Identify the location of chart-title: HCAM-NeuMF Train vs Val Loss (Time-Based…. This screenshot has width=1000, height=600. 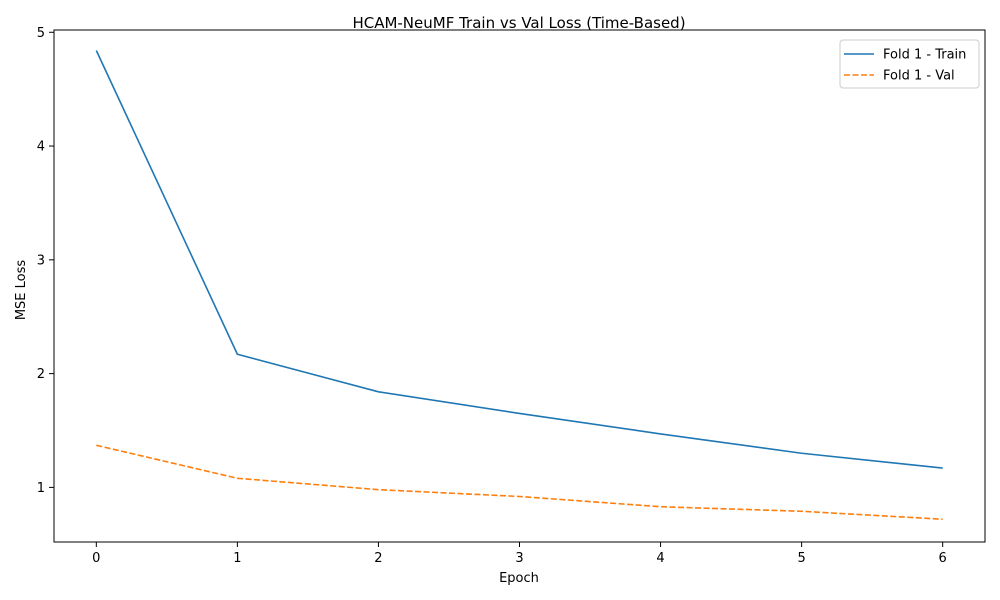
(518, 23).